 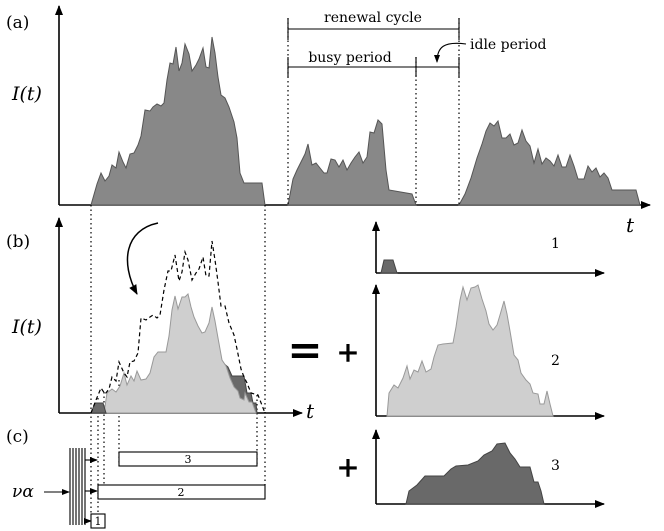 What do you see at coordinates (373, 18) in the screenshot?
I see `renewal-cycle-label: renewal cycle` at bounding box center [373, 18].